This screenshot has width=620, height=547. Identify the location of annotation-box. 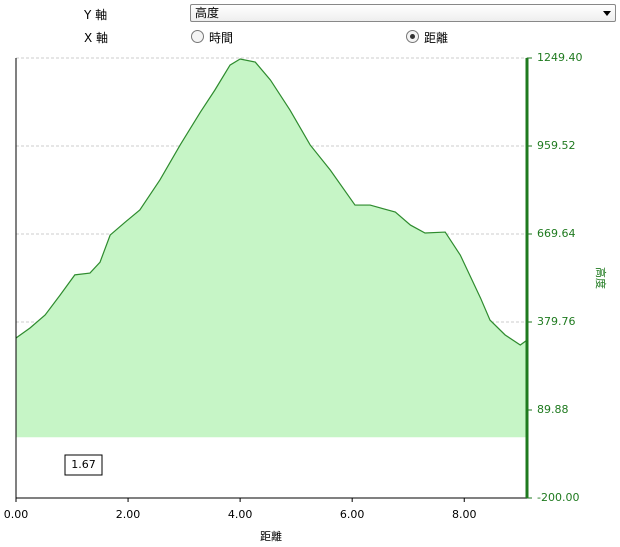
(83, 465).